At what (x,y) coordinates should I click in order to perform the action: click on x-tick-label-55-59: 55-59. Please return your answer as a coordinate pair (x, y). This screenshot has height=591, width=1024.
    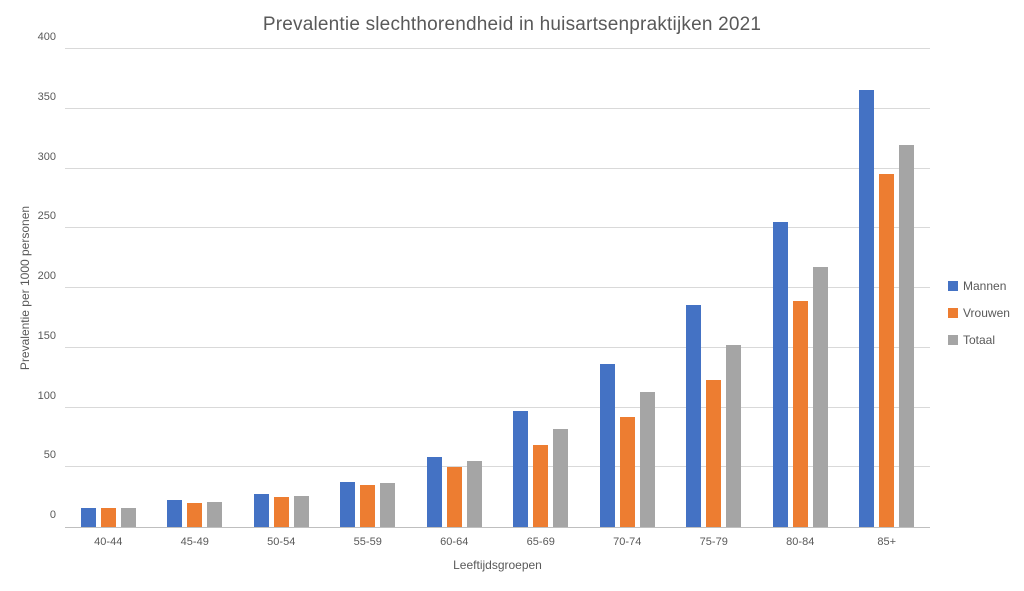
    Looking at the image, I should click on (367, 542).